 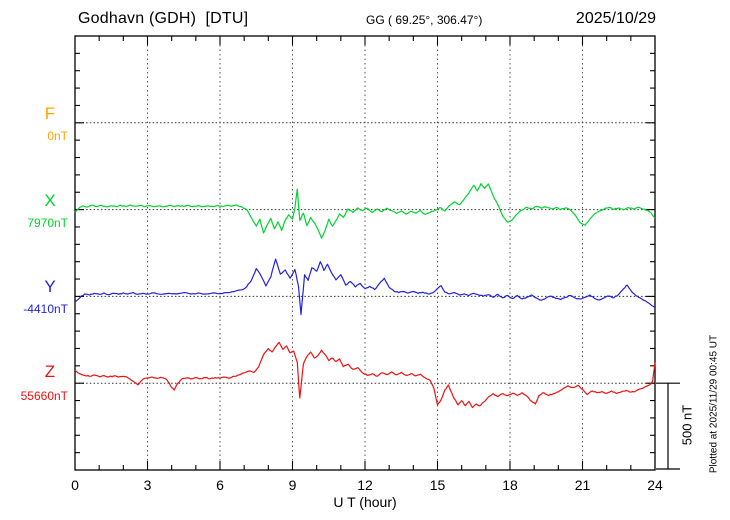 I want to click on x-tick-label: 12, so click(x=365, y=485).